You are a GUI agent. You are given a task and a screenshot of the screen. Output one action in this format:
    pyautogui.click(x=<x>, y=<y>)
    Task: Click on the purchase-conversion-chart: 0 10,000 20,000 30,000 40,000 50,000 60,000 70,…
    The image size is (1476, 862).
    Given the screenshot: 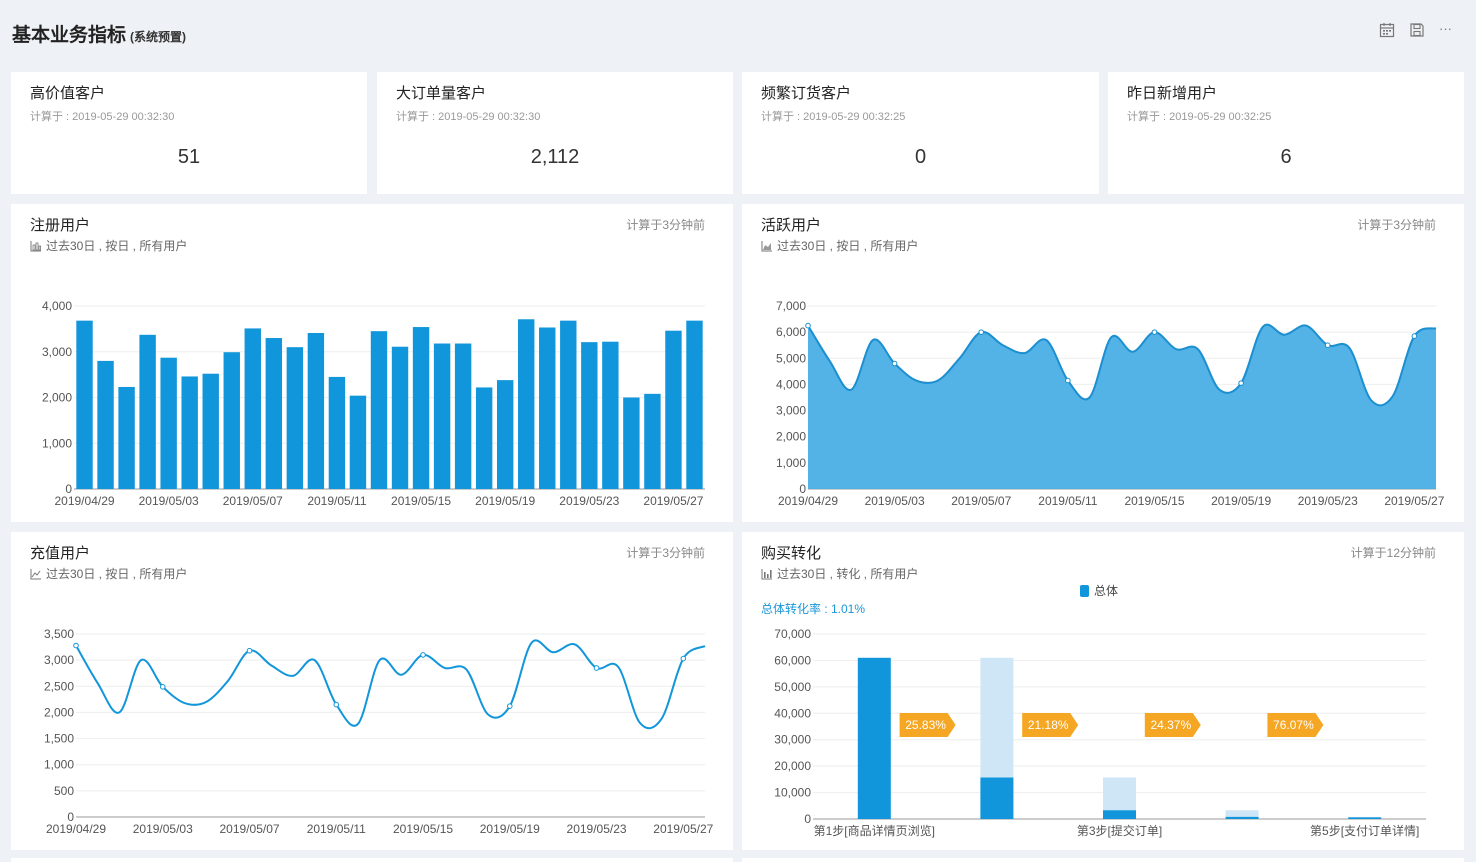 What is the action you would take?
    pyautogui.click(x=1100, y=732)
    